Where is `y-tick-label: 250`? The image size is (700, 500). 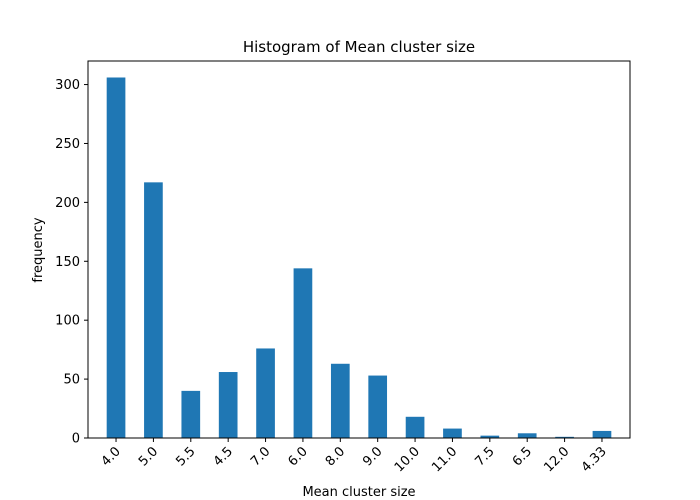 y-tick-label: 250 is located at coordinates (67, 144).